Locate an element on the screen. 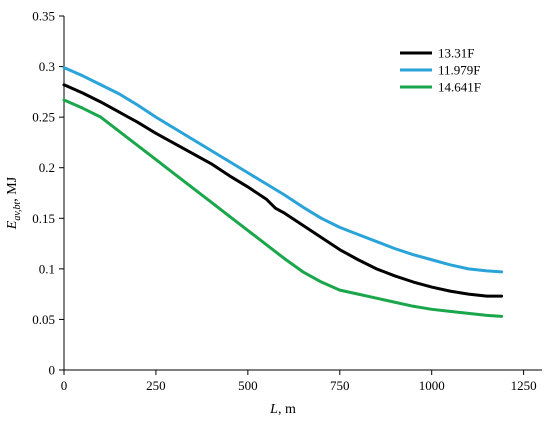 The height and width of the screenshot is (425, 550). legend-label: 13.31F is located at coordinates (456, 53).